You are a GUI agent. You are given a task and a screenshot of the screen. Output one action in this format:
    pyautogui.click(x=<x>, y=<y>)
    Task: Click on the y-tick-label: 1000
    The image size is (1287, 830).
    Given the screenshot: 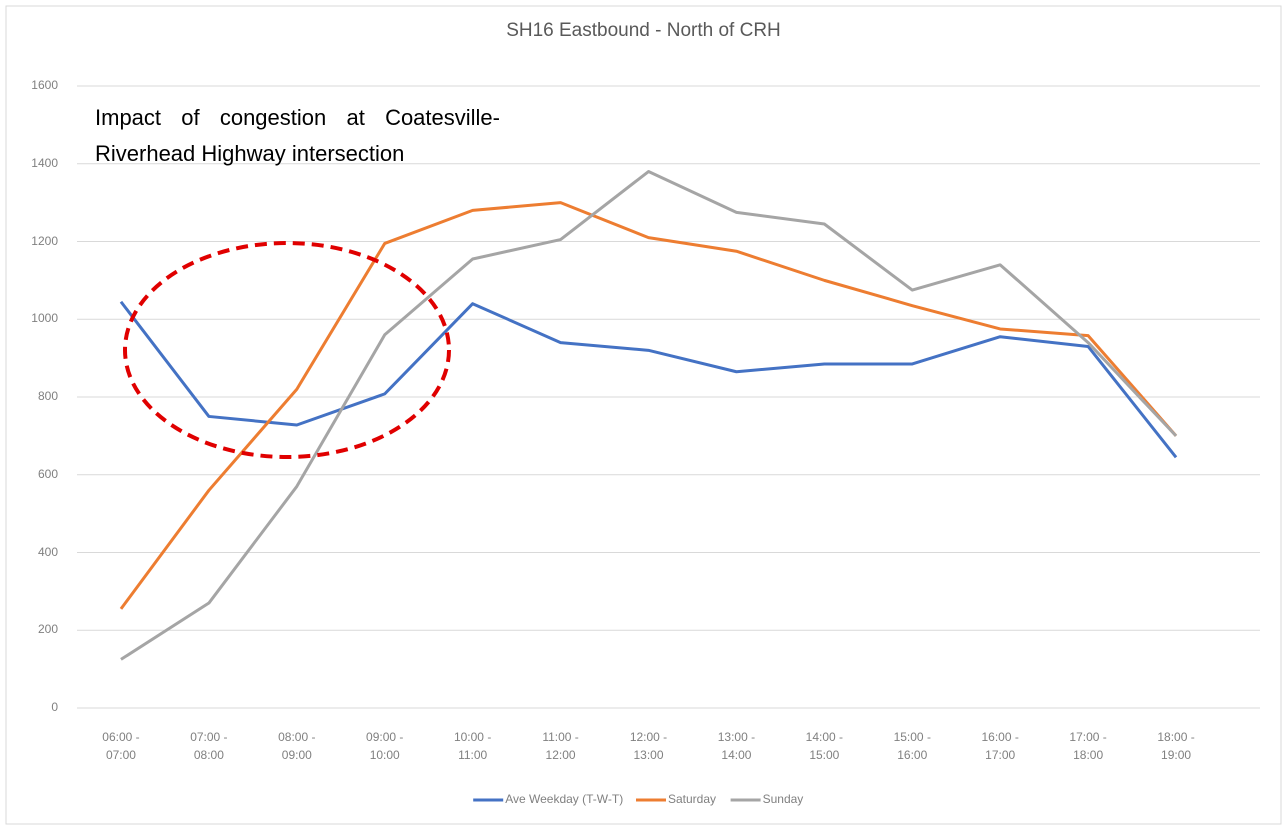 What is the action you would take?
    pyautogui.click(x=44, y=318)
    